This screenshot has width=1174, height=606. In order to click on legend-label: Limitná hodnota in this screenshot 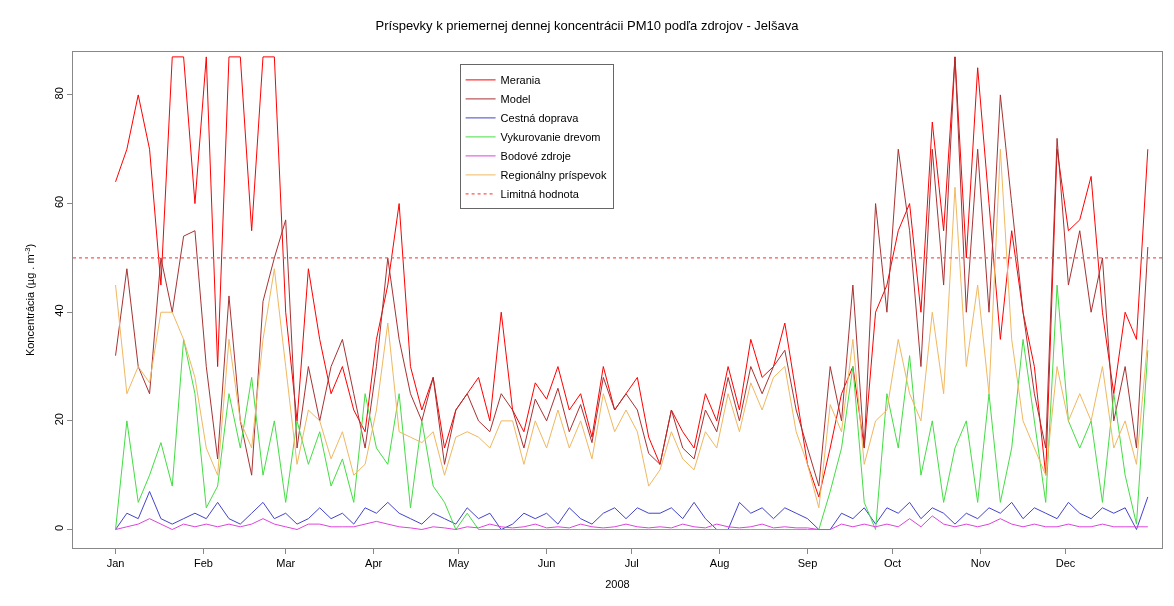, I will do `click(540, 194)`.